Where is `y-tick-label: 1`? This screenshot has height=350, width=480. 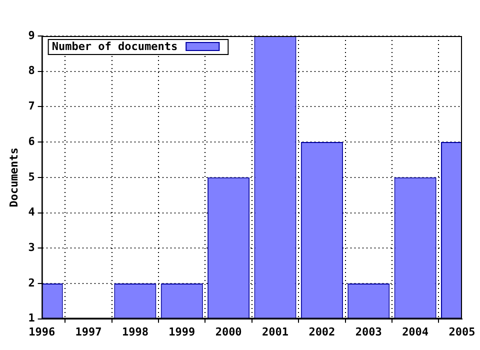
y-tick-label: 1 is located at coordinates (32, 318).